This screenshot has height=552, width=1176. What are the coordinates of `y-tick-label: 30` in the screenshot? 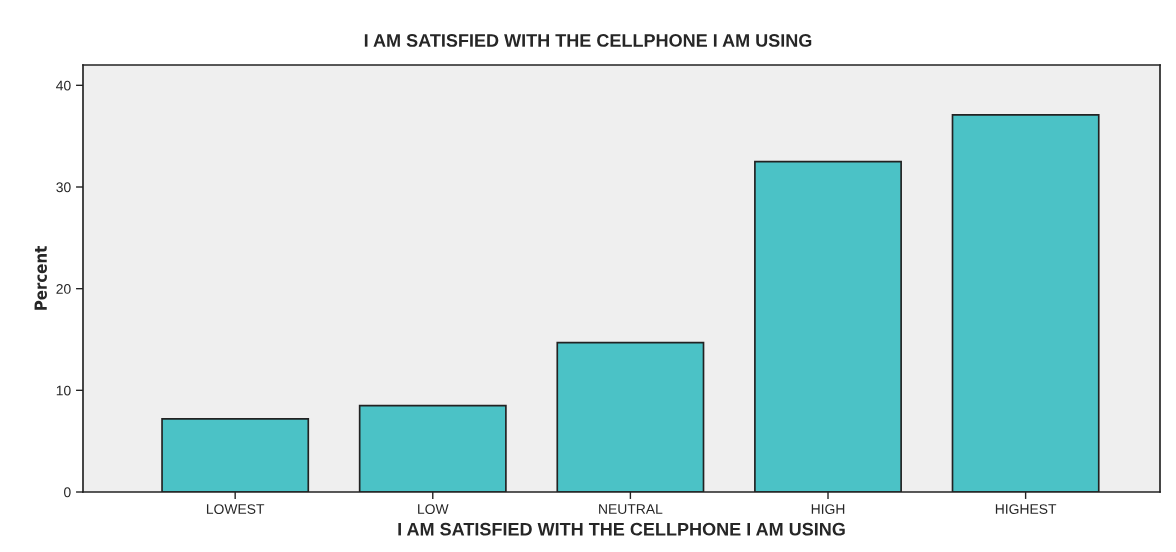 It's located at (63, 187).